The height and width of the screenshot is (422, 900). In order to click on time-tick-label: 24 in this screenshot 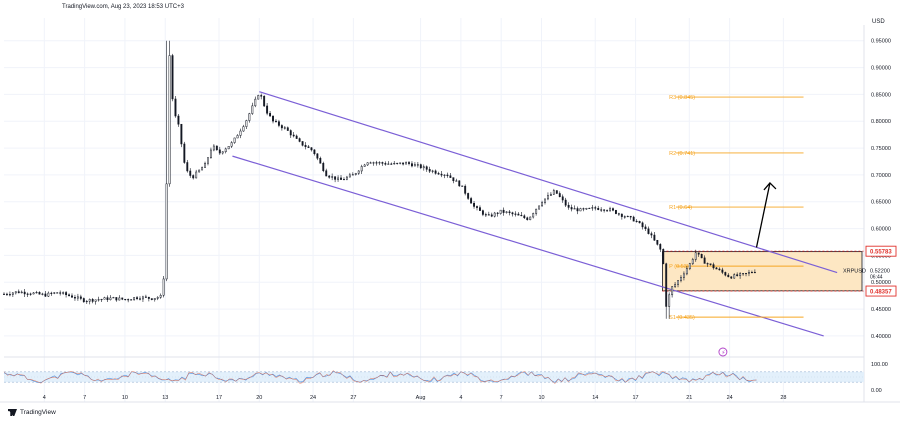, I will do `click(313, 398)`.